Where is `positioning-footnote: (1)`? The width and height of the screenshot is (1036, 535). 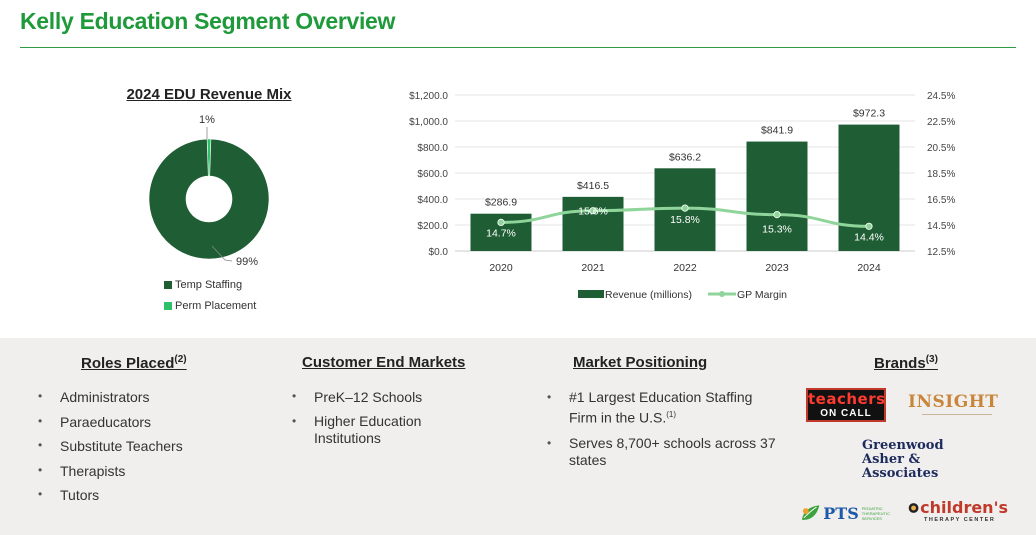 positioning-footnote: (1) is located at coordinates (671, 414).